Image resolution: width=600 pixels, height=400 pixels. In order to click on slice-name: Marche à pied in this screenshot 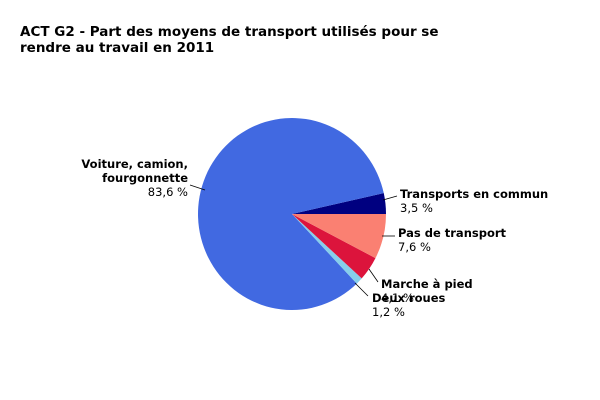, I will do `click(427, 284)`.